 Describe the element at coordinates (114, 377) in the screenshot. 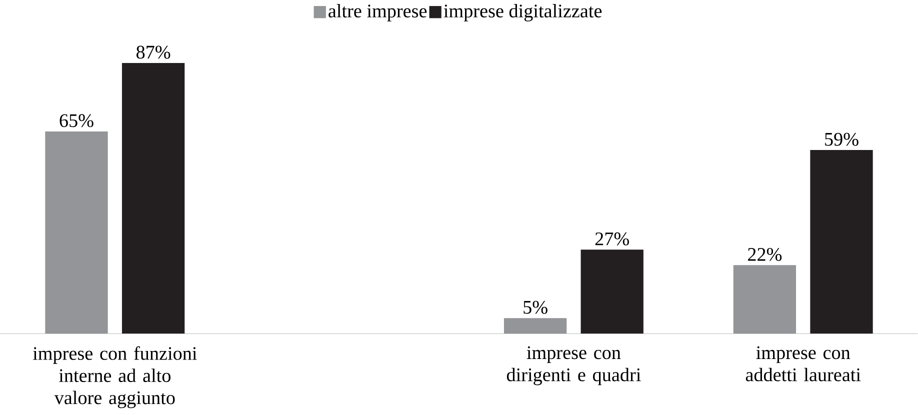

I see `x-tick-label: imprese con funzioni interne ad alto valore aggiunto` at that location.